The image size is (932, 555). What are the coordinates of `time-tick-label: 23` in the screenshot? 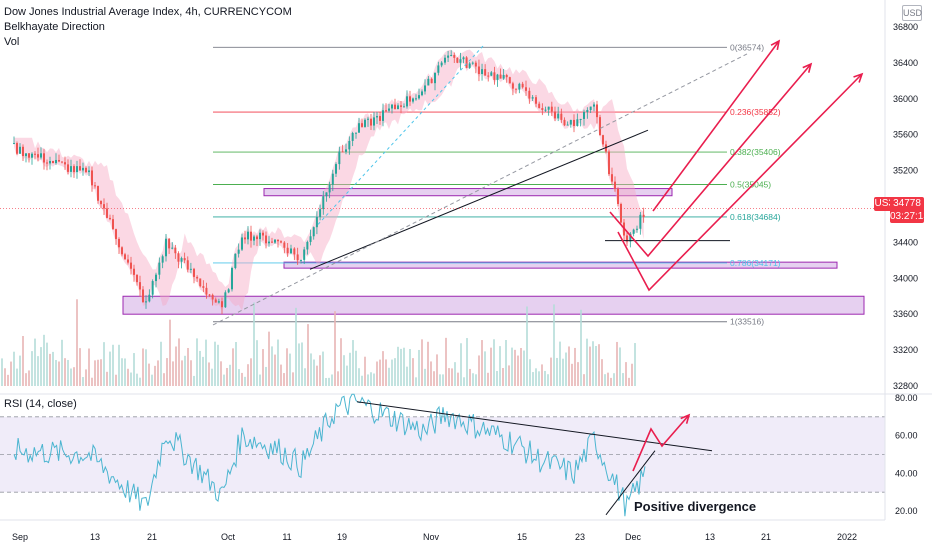 It's located at (580, 537).